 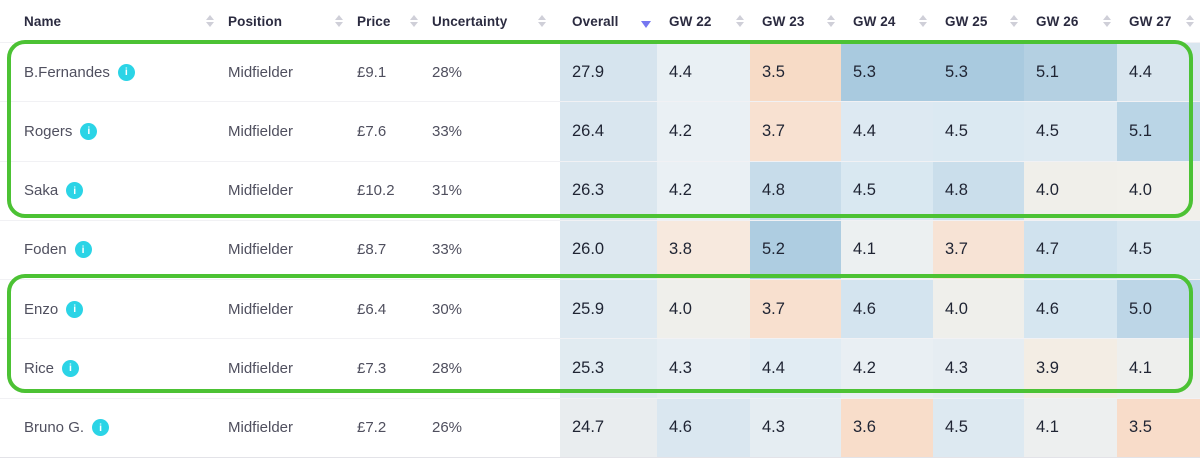 I want to click on uncertainty-cell: 28%, so click(x=447, y=368).